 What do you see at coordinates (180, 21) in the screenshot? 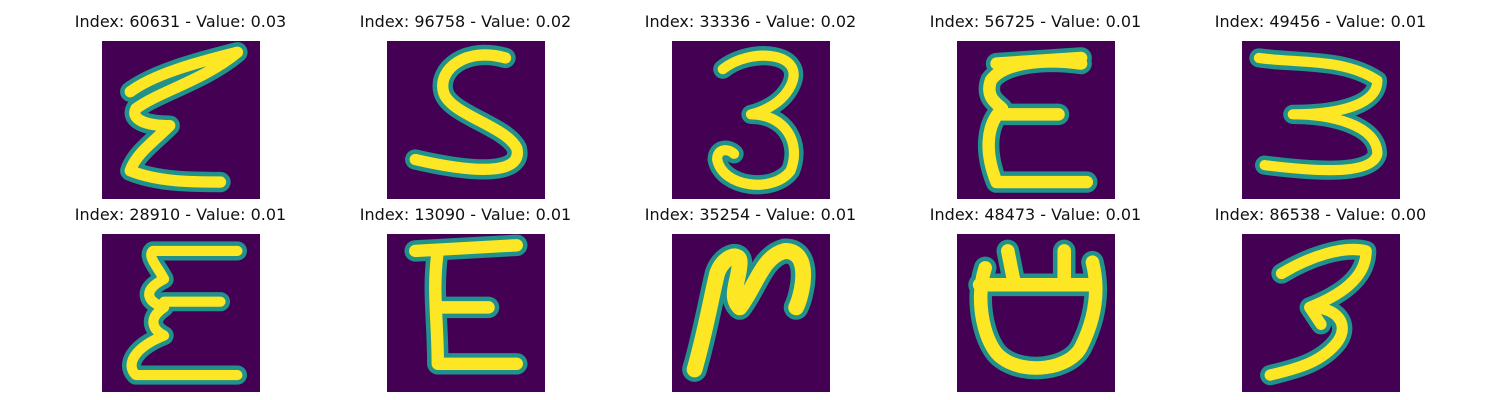
I see `panel-title: Index: 60631 - Value: 0.03` at bounding box center [180, 21].